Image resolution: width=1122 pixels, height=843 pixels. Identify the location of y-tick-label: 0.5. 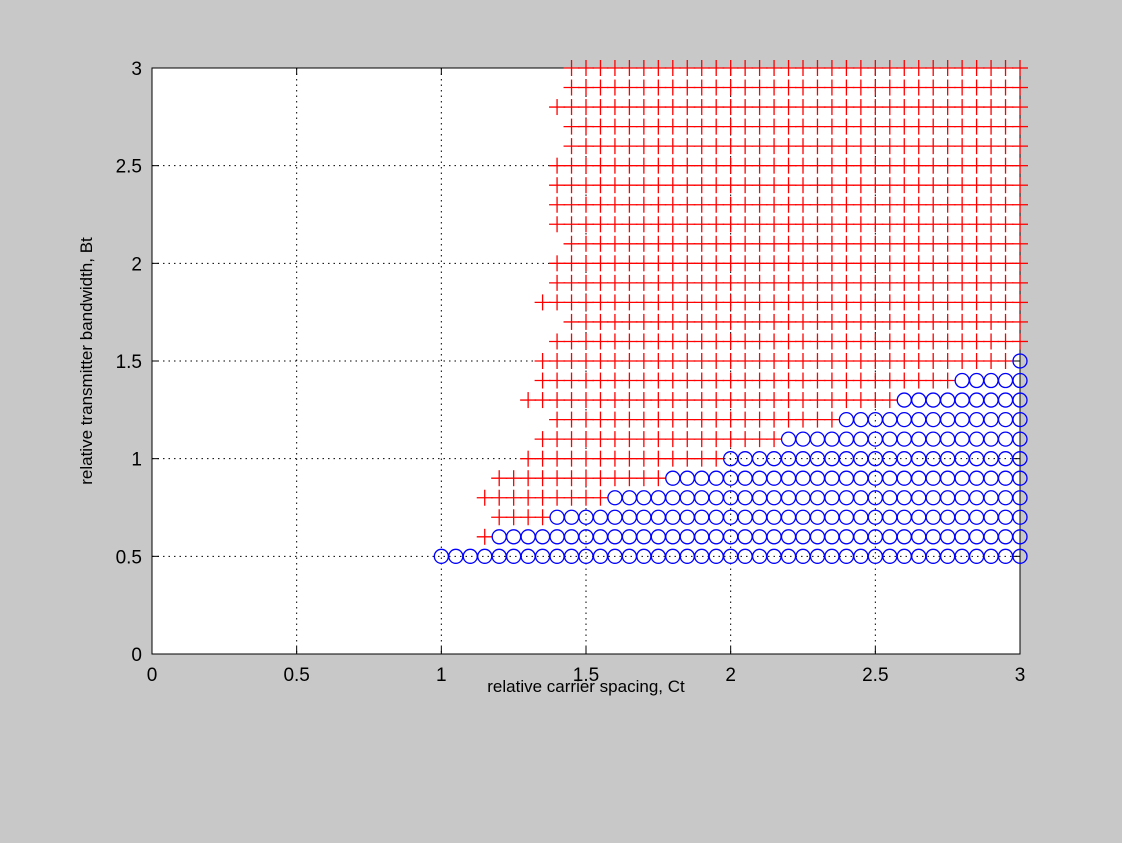
(129, 557).